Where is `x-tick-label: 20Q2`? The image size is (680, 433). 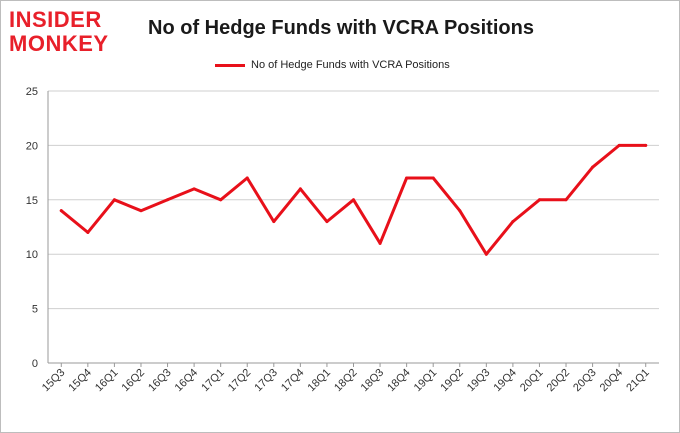 x-tick-label: 20Q2 is located at coordinates (559, 381).